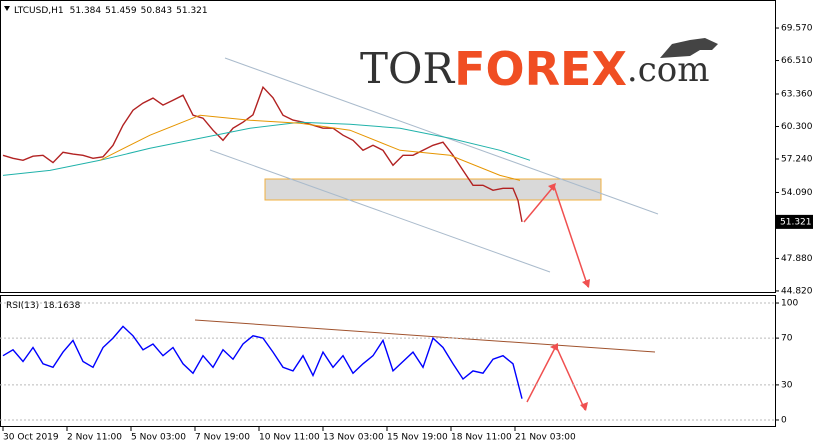  What do you see at coordinates (157, 11) in the screenshot?
I see `ohlc: 50.843` at bounding box center [157, 11].